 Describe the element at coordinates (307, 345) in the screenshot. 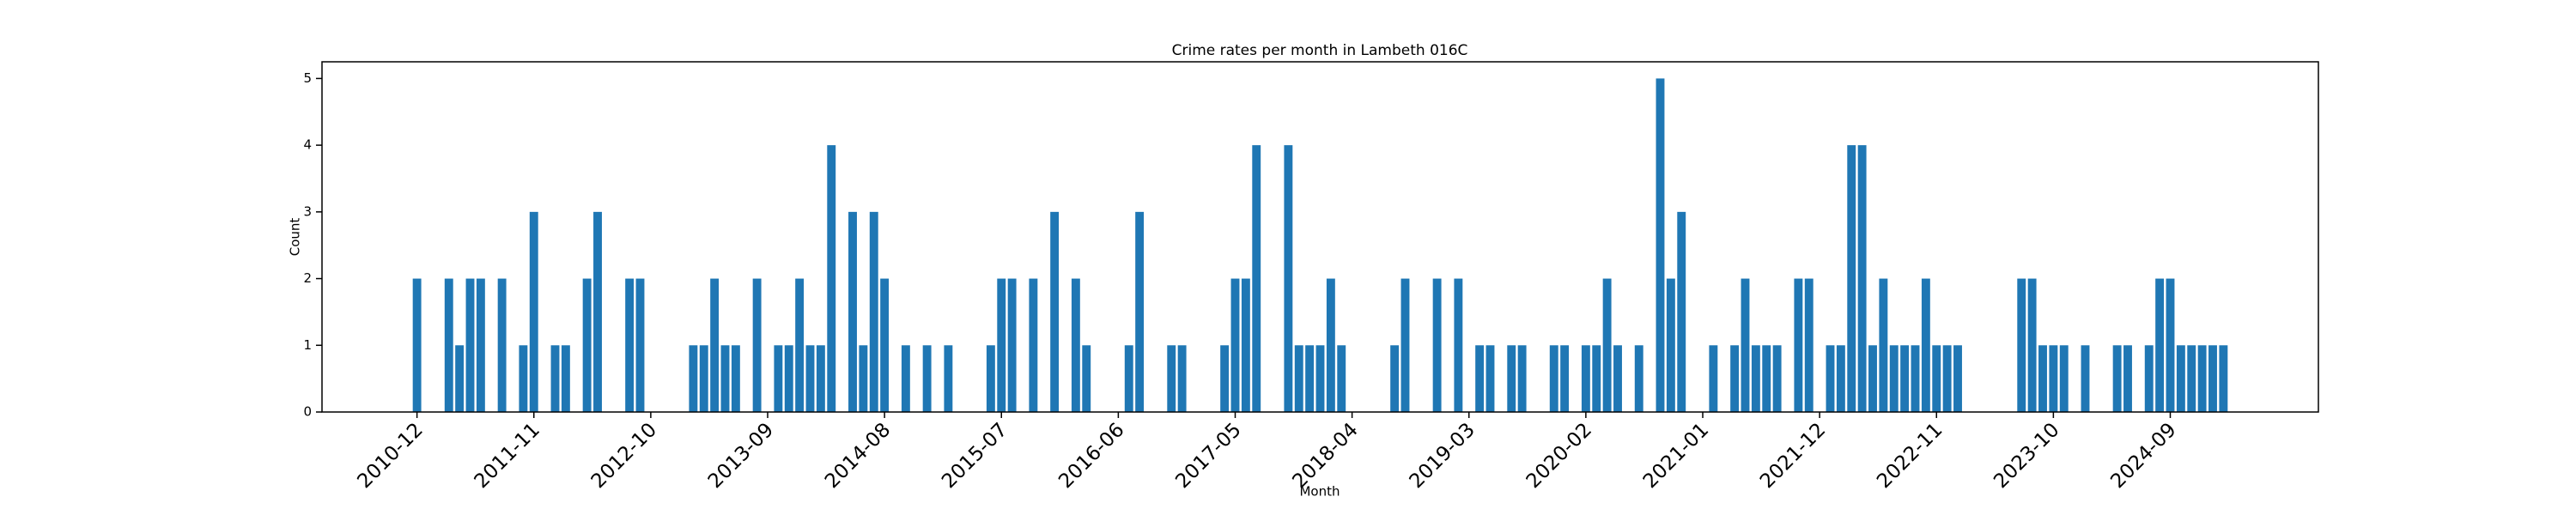

I see `y-tick-label: 1` at that location.